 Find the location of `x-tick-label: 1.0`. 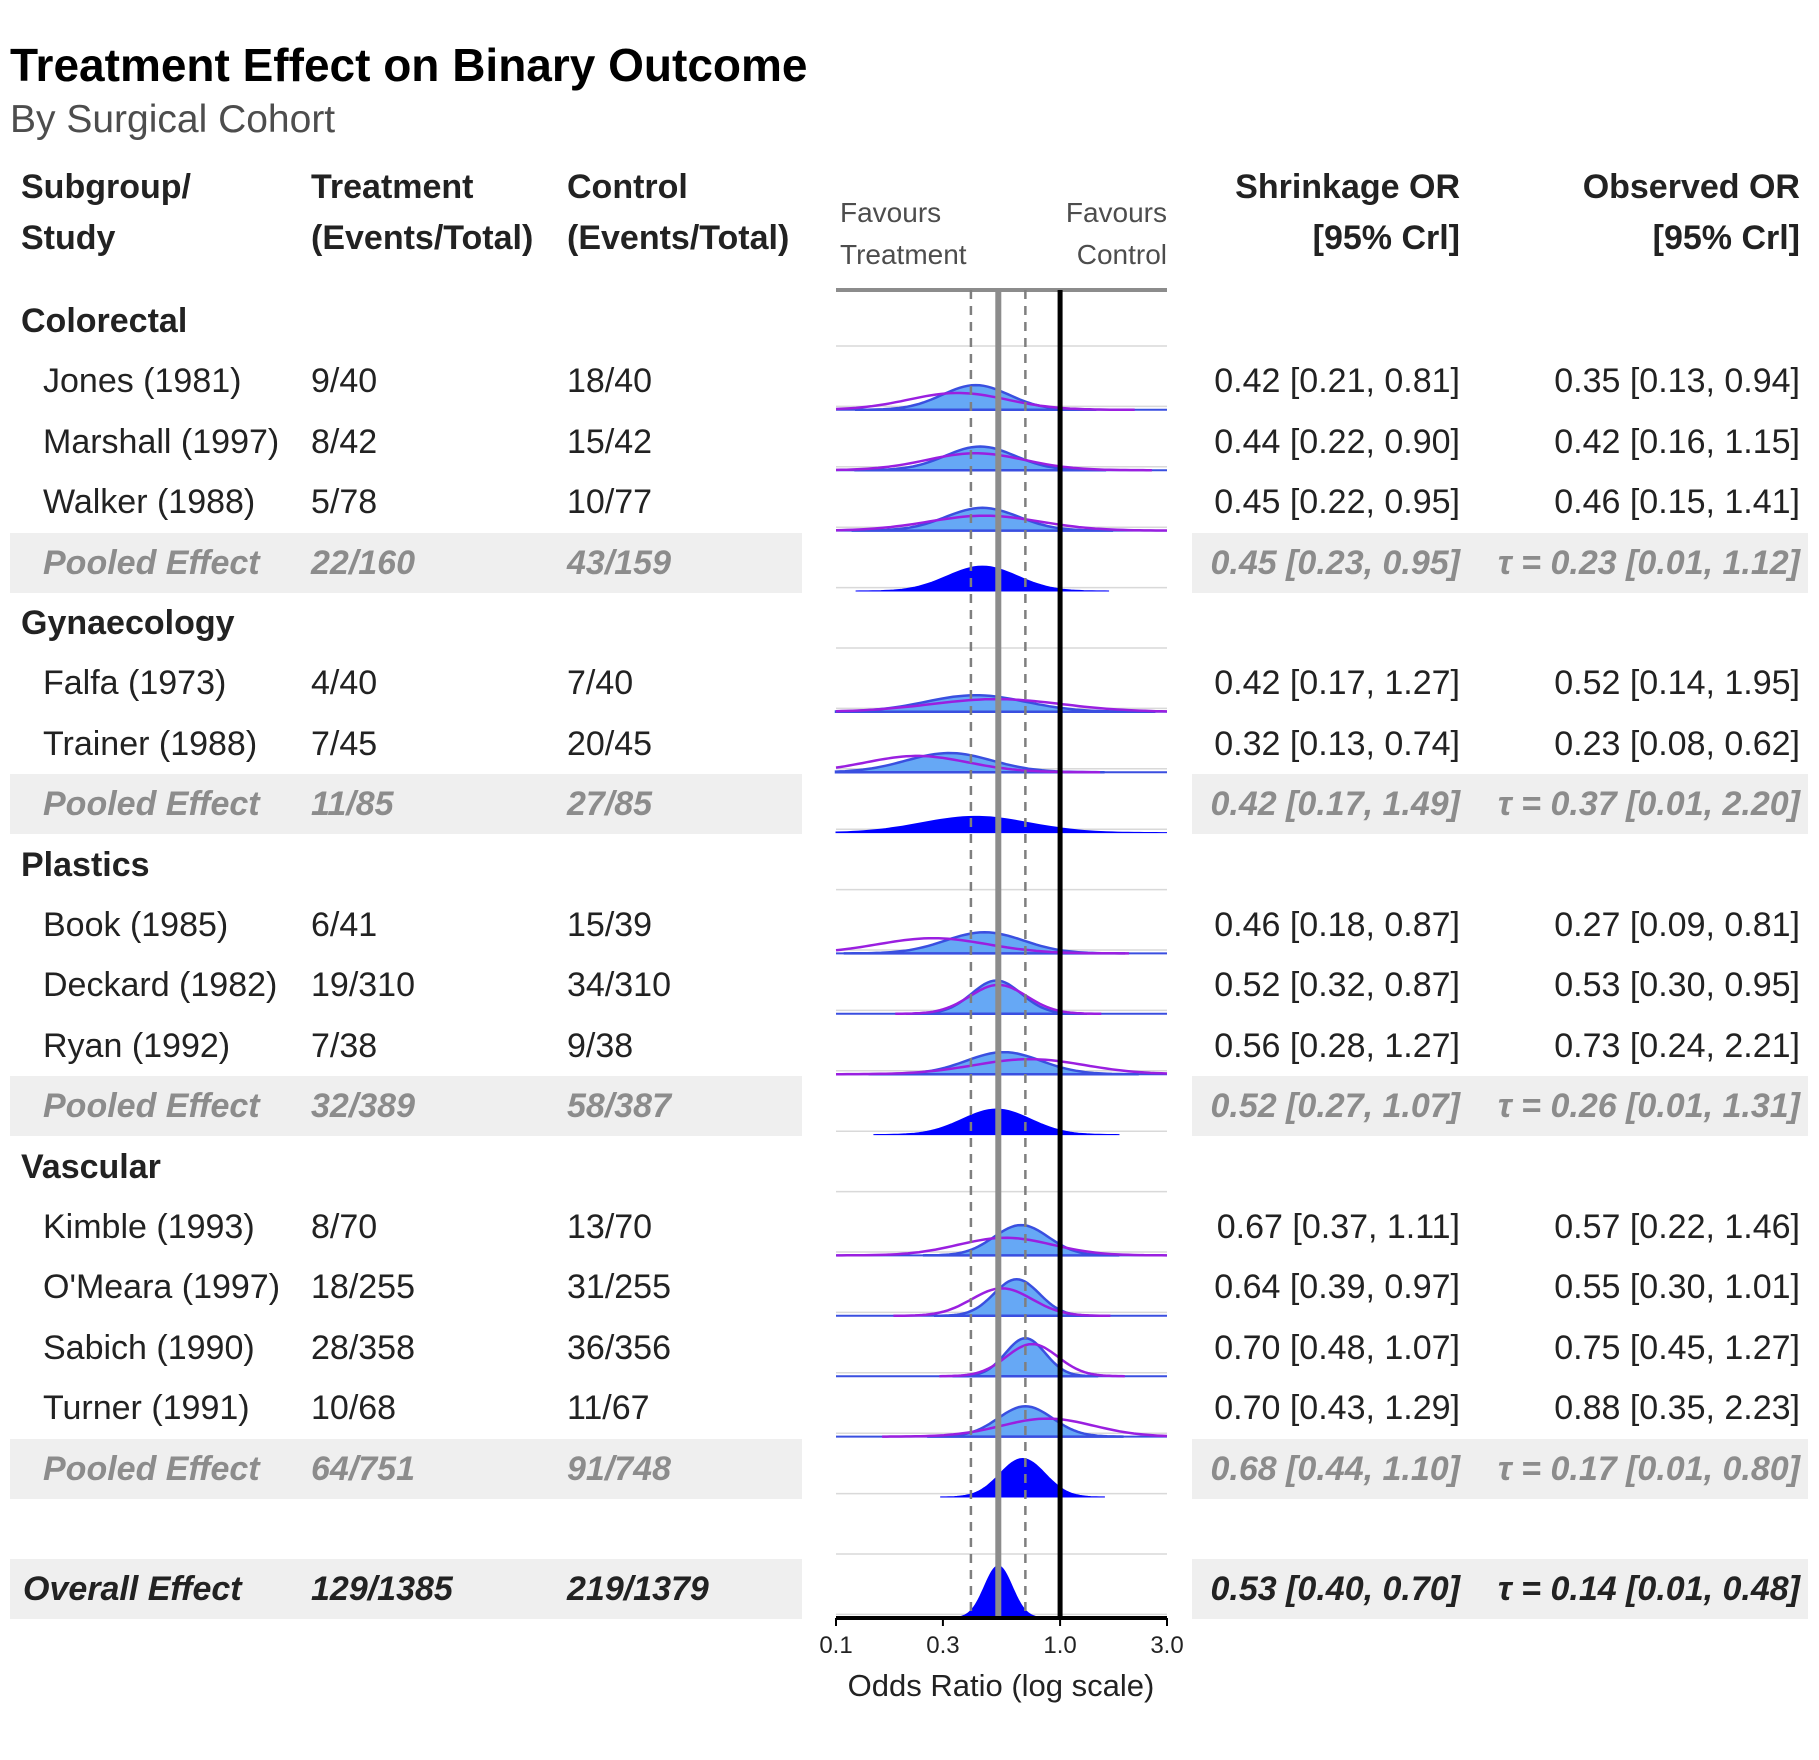

x-tick-label: 1.0 is located at coordinates (1059, 1645).